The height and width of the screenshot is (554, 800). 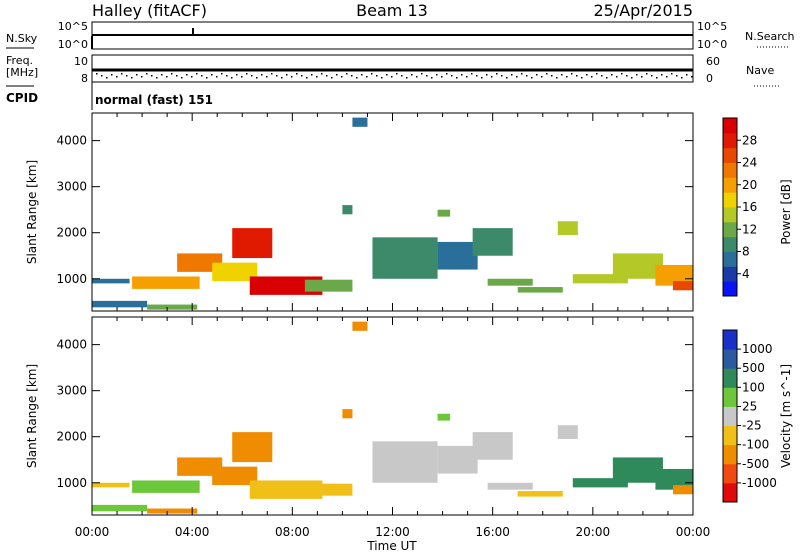 I want to click on power-colorbar-tick-label-1: 24, so click(x=749, y=163).